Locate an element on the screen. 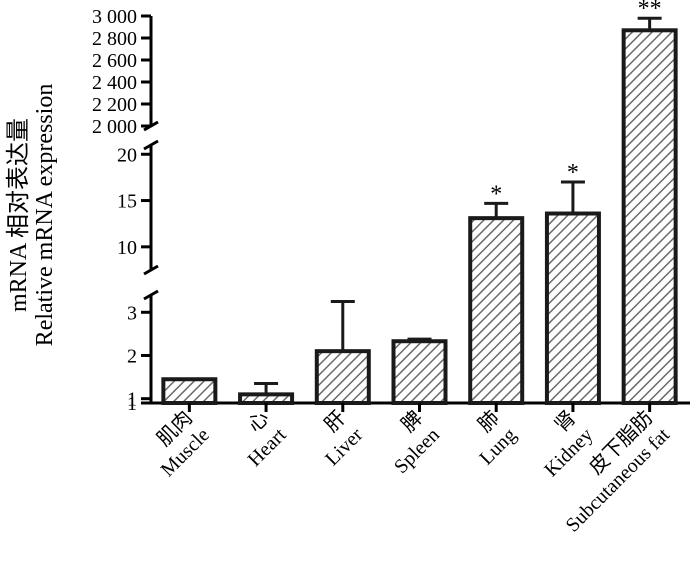  y-tick-label: 3 is located at coordinates (132, 313).